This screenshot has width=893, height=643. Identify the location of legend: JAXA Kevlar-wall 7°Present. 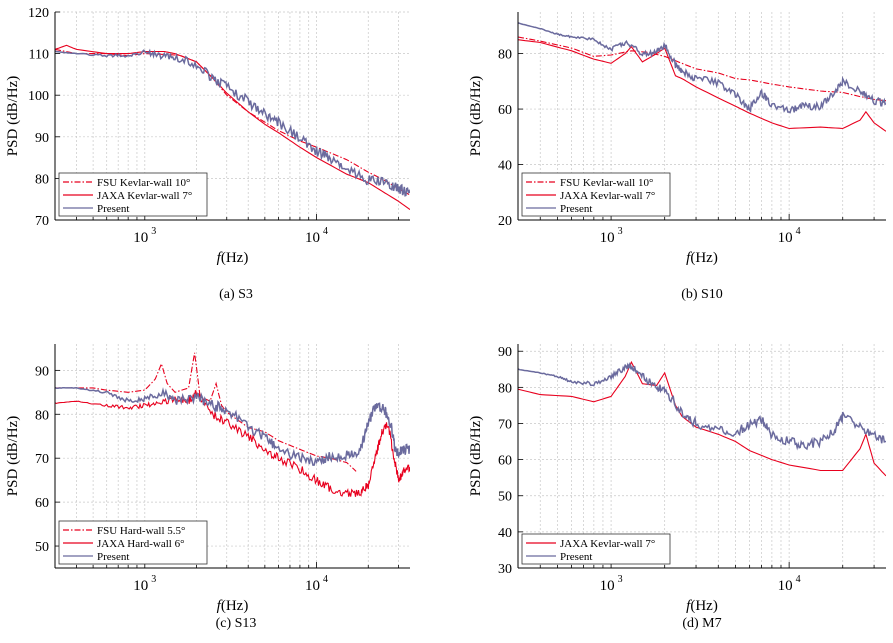
(596, 549).